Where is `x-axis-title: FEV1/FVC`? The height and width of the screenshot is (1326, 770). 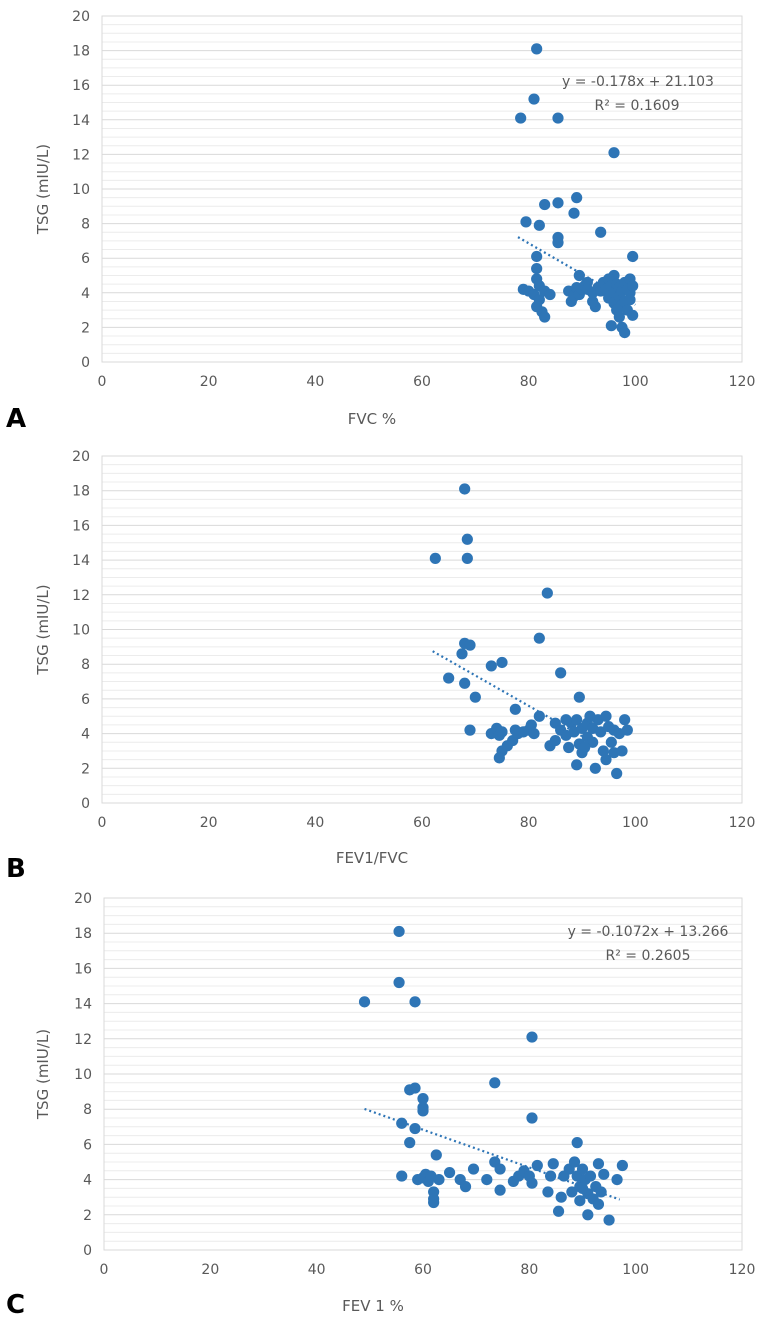 x-axis-title: FEV1/FVC is located at coordinates (372, 858).